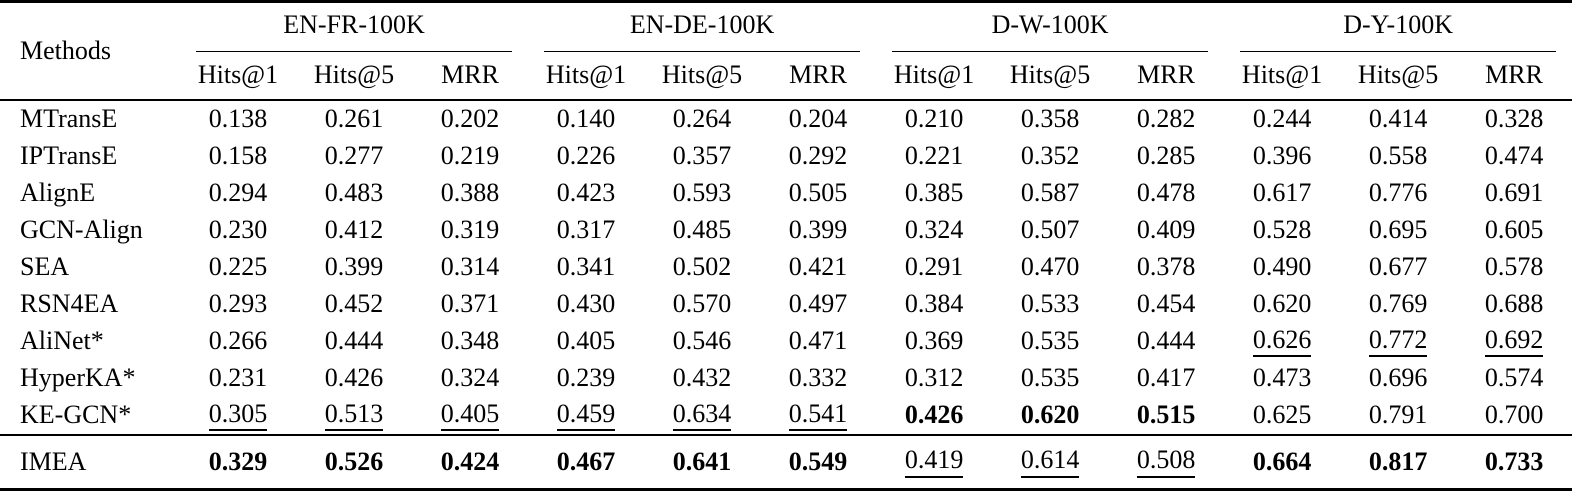 Image resolution: width=1572 pixels, height=502 pixels. I want to click on value-cell: 0.459, so click(586, 416).